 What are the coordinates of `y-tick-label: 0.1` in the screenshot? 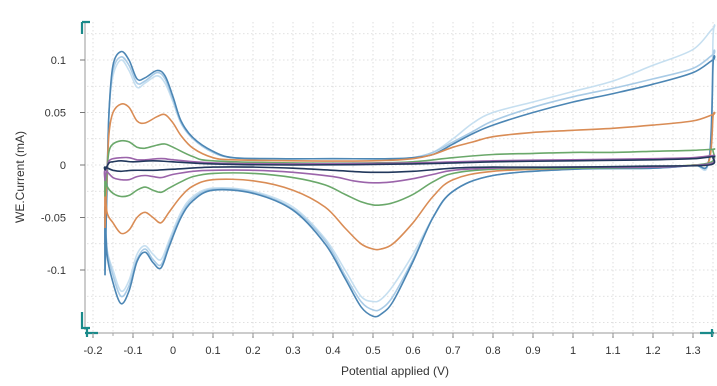 It's located at (58, 61).